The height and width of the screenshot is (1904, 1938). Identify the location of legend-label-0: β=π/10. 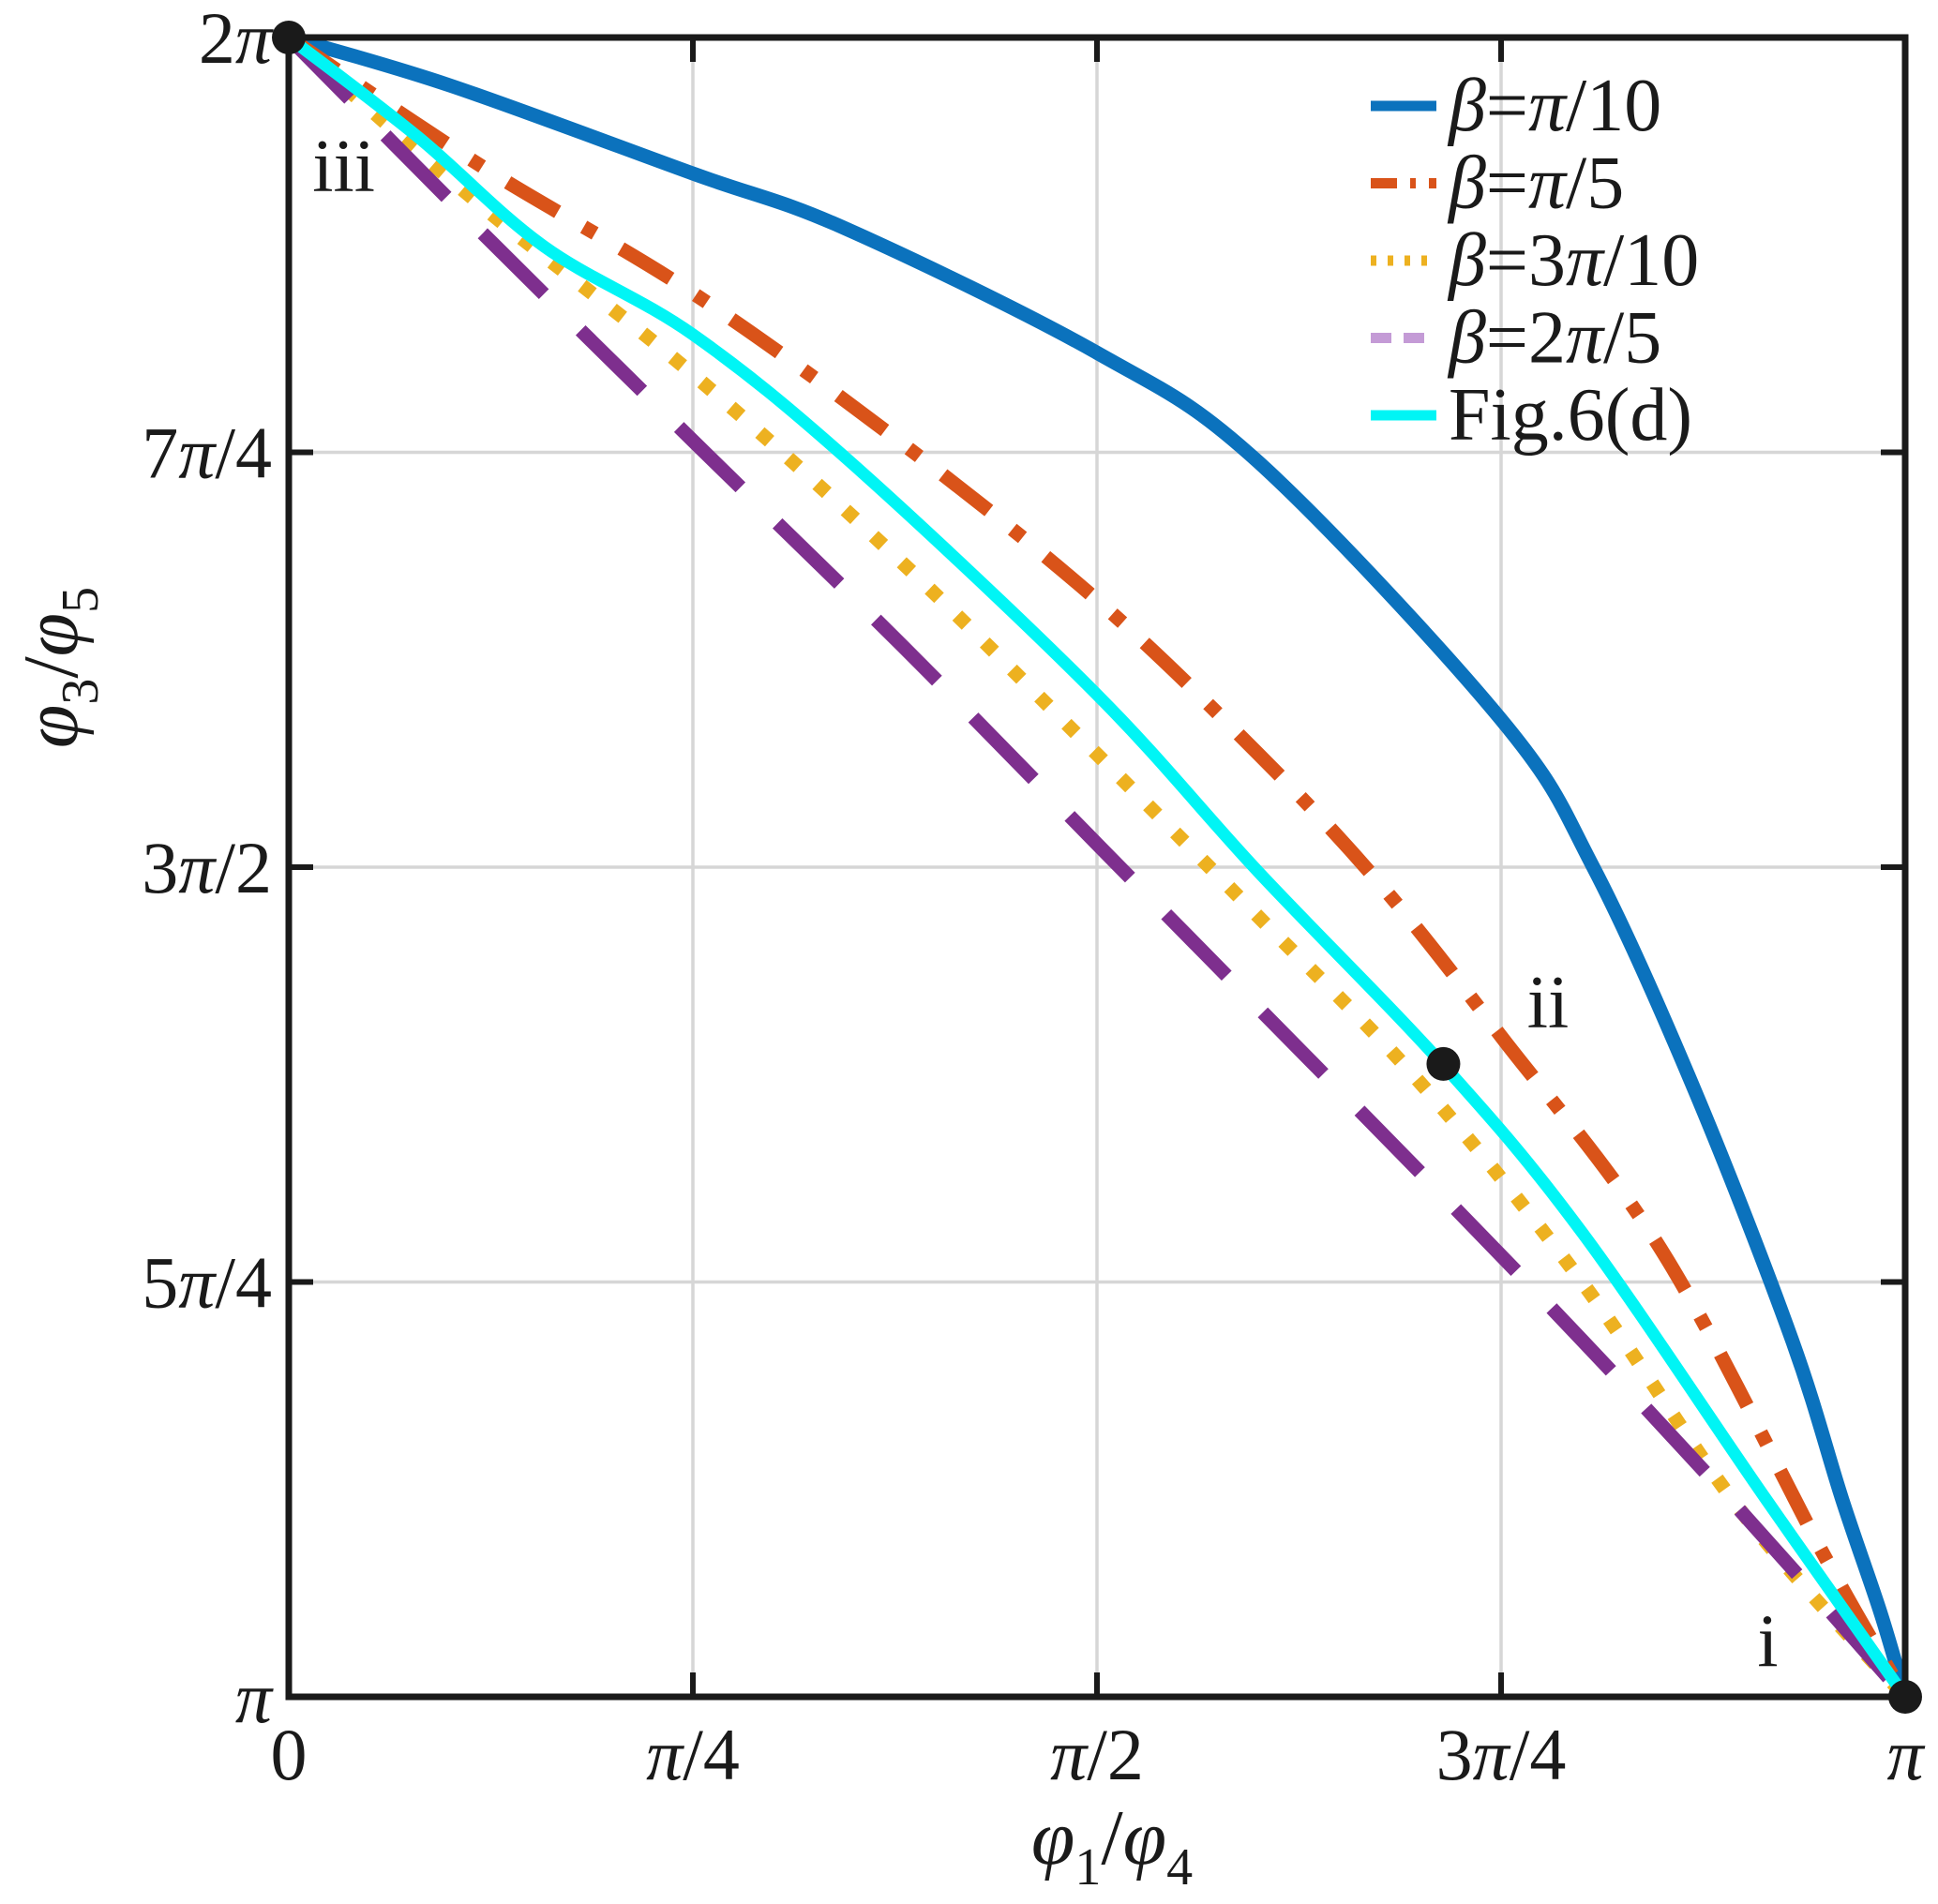
(1554, 106).